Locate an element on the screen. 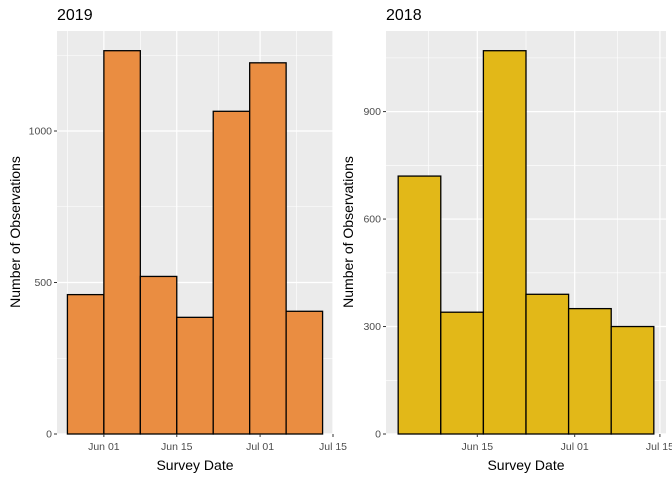  x-axis-ticks-2019: Jun 01 Jun 15 Jul 01 Jul 15 is located at coordinates (217, 443).